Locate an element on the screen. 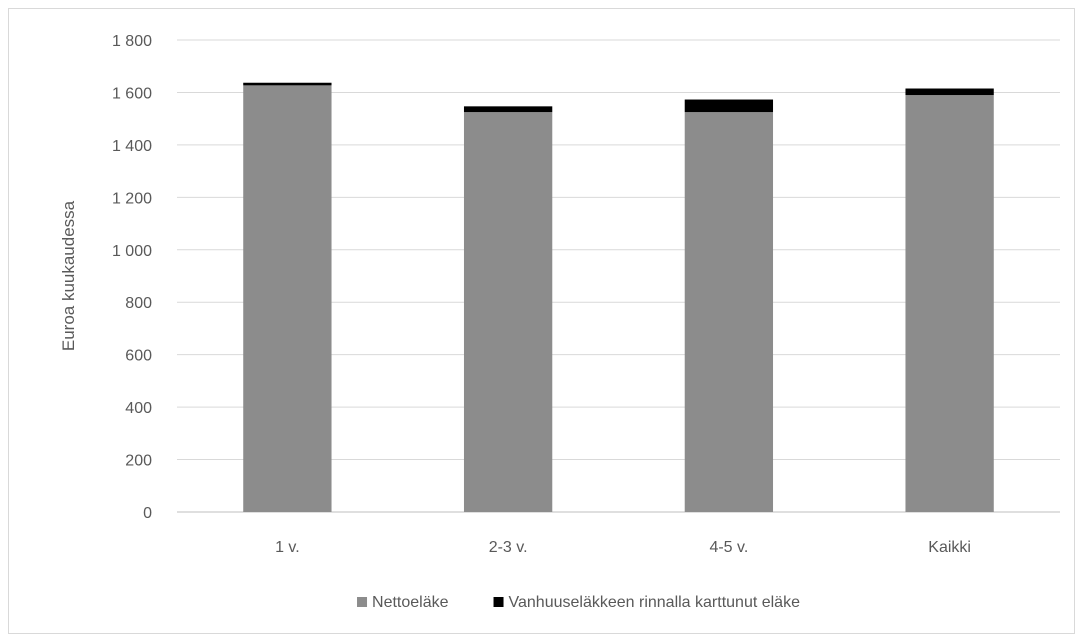 Image resolution: width=1083 pixels, height=642 pixels. y-tick-label: 400 is located at coordinates (138, 408).